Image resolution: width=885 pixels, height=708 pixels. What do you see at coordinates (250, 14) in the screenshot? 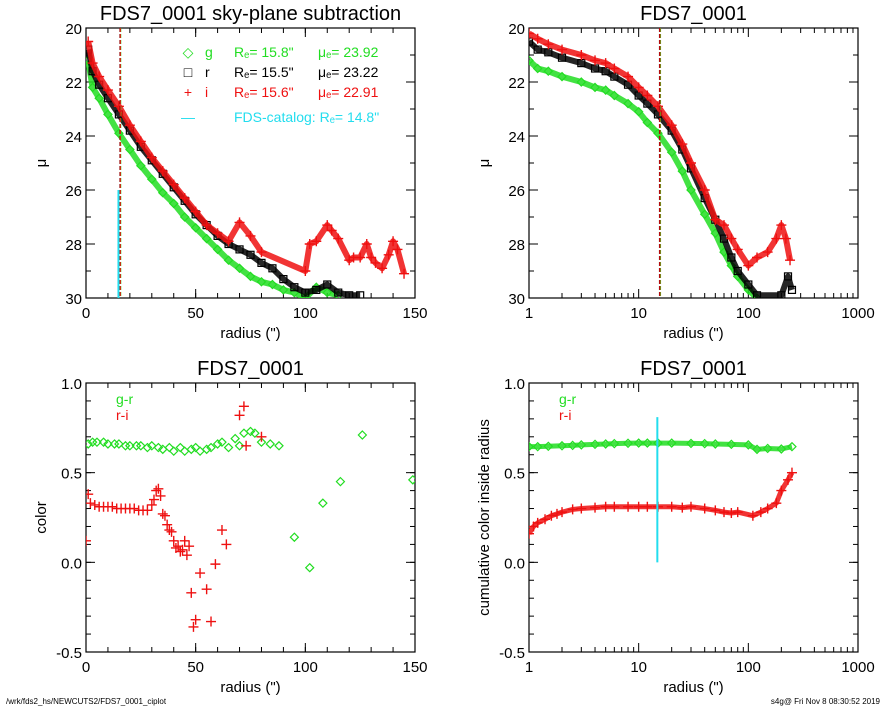
I see `chart-title: FDS7_0001 sky-plane subtraction` at bounding box center [250, 14].